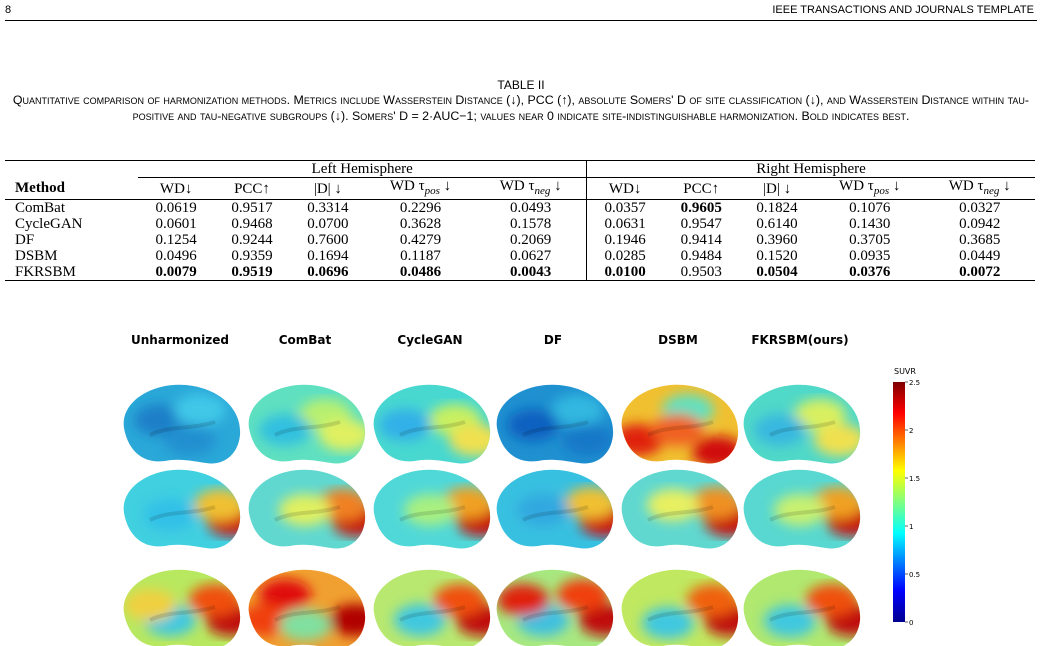 This screenshot has height=646, width=1042. What do you see at coordinates (531, 272) in the screenshot?
I see `cell: 0.0043` at bounding box center [531, 272].